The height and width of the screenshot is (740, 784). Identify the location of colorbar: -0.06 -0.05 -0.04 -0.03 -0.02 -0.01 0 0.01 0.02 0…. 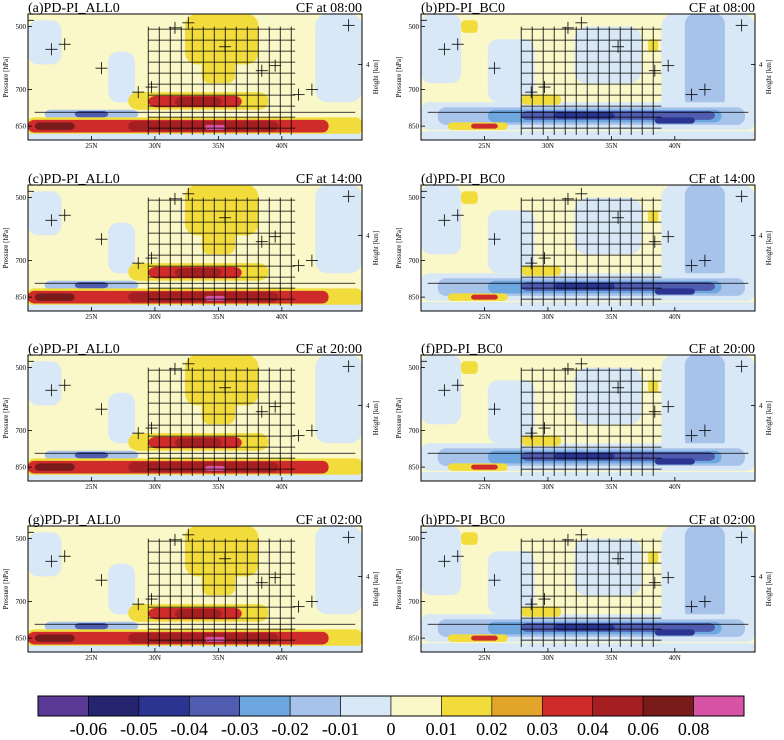
(391, 717).